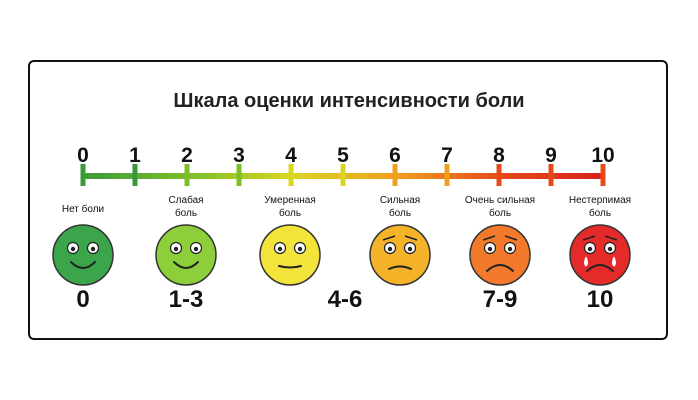 This screenshot has height=400, width=698. I want to click on face-sadder-icon, so click(500, 255).